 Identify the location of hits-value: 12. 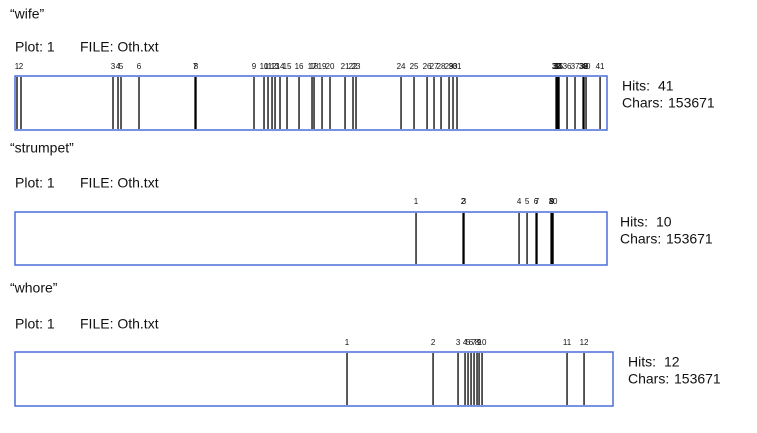
(672, 362).